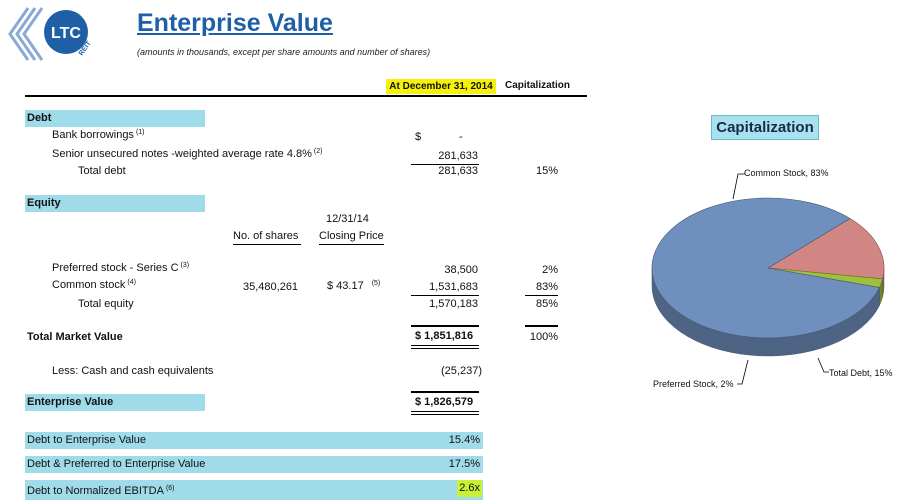 The width and height of the screenshot is (909, 500). I want to click on shares-column-header: No. of shares, so click(266, 236).